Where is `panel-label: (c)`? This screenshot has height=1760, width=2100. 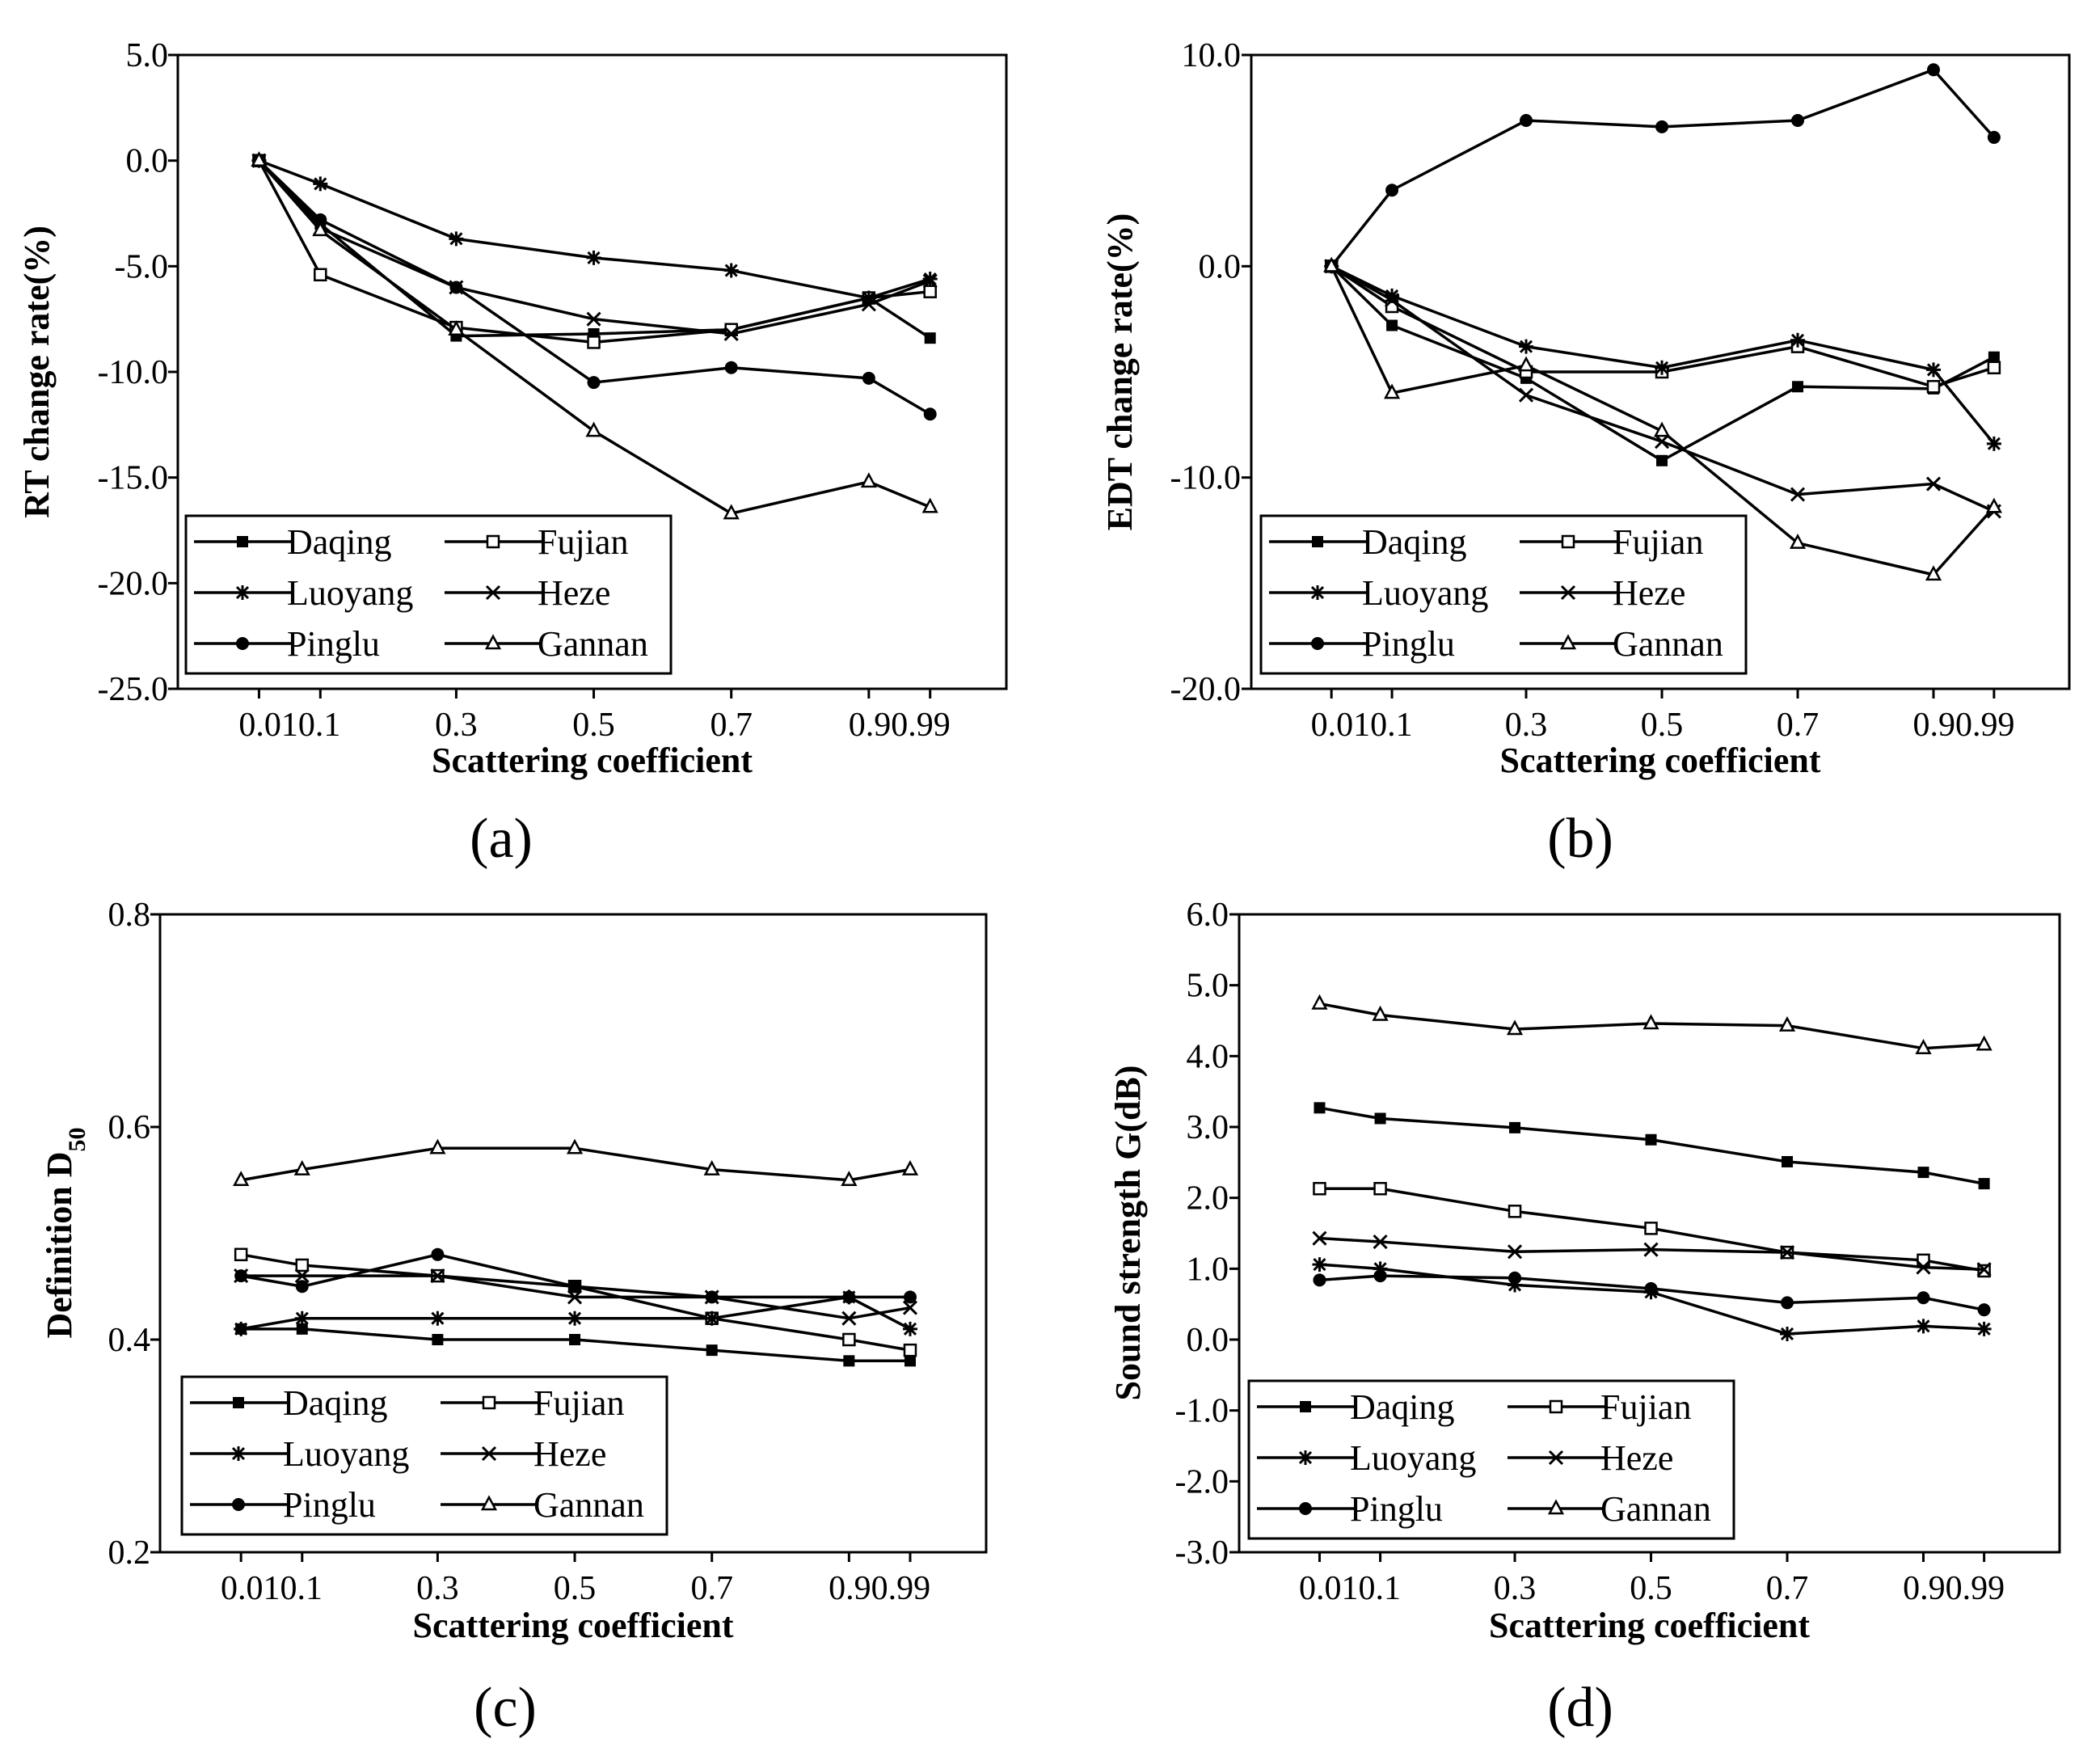 panel-label: (c) is located at coordinates (505, 1708).